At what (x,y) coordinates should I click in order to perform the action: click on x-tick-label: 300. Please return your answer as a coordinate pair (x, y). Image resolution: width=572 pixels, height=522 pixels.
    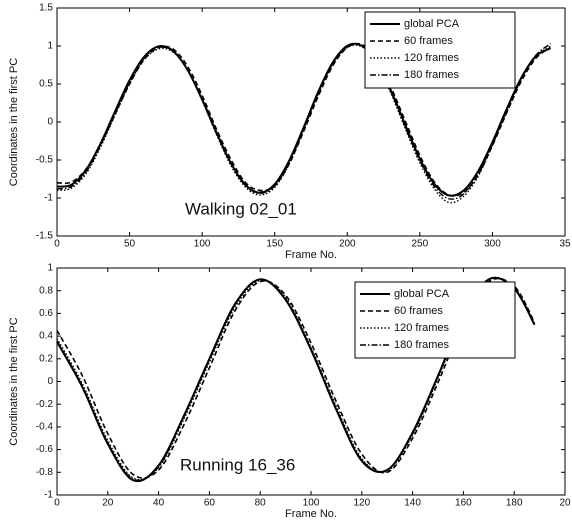
    Looking at the image, I should click on (492, 244).